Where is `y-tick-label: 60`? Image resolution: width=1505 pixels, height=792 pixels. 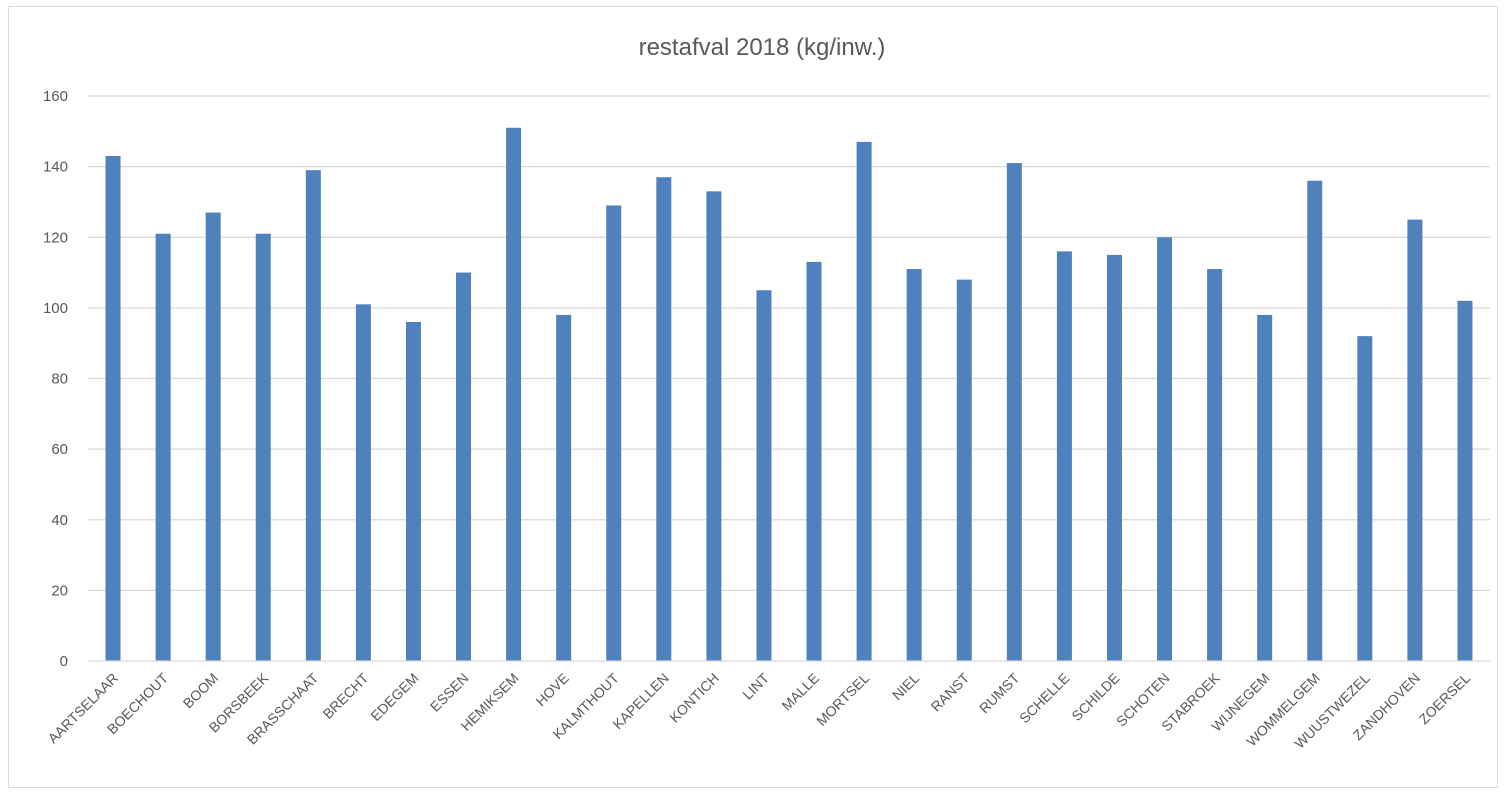 y-tick-label: 60 is located at coordinates (59, 449).